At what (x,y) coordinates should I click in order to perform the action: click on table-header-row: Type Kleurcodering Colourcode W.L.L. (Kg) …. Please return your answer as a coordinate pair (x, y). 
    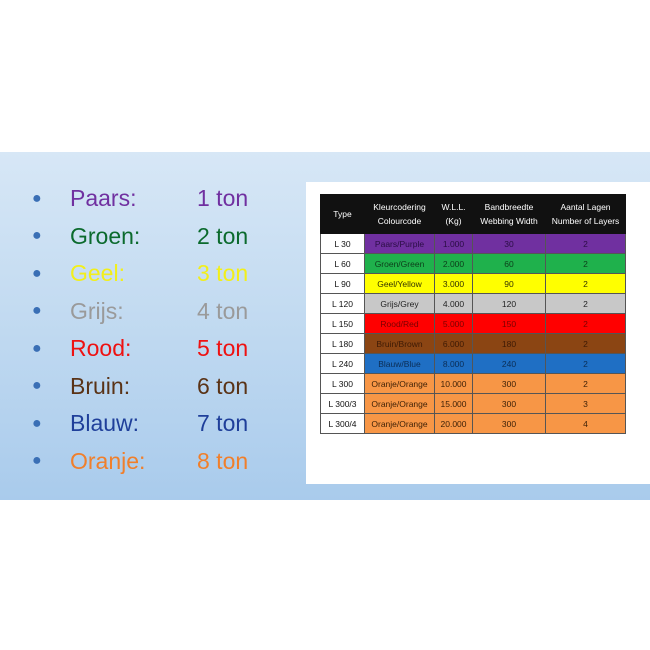
    Looking at the image, I should click on (473, 214).